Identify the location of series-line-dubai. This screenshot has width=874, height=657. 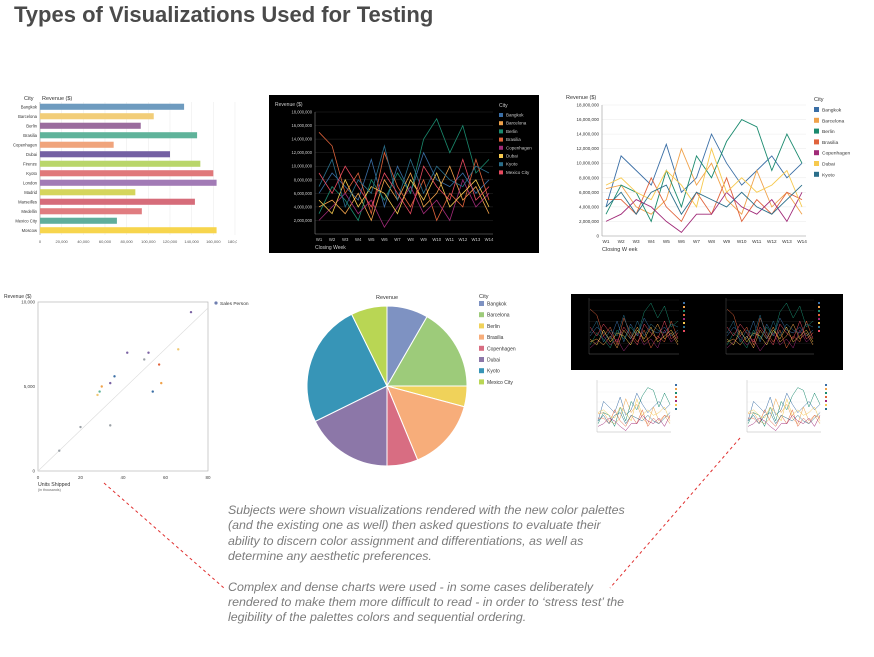
(704, 177).